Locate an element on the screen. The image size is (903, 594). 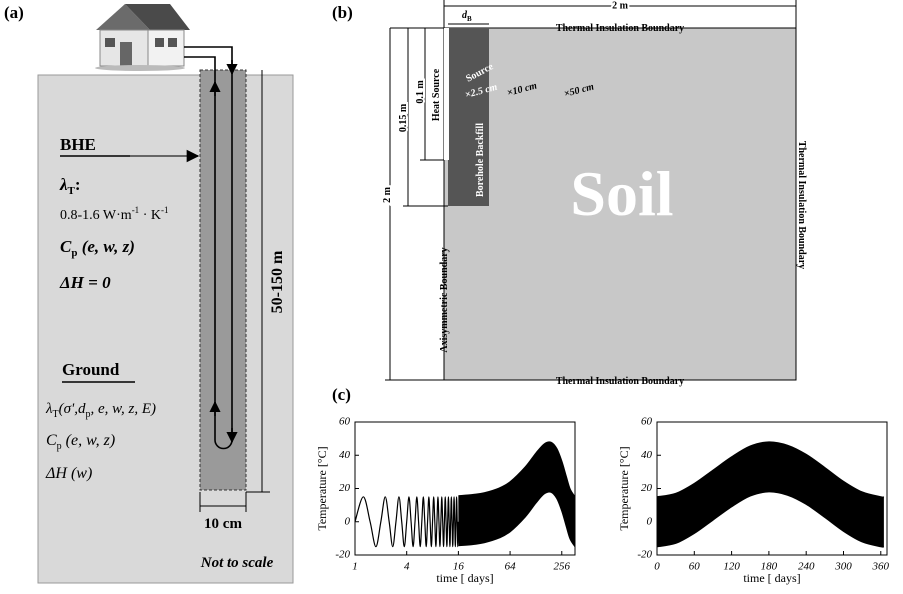
width-label: 10 cm is located at coordinates (223, 524).